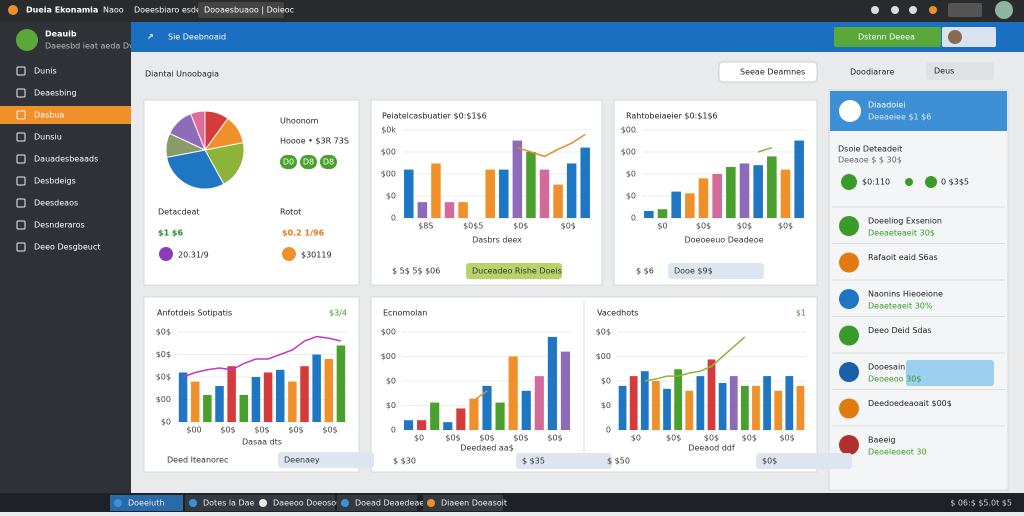 The height and width of the screenshot is (516, 1024). Describe the element at coordinates (55, 93) in the screenshot. I see `menu-item: Deaesbing` at that location.